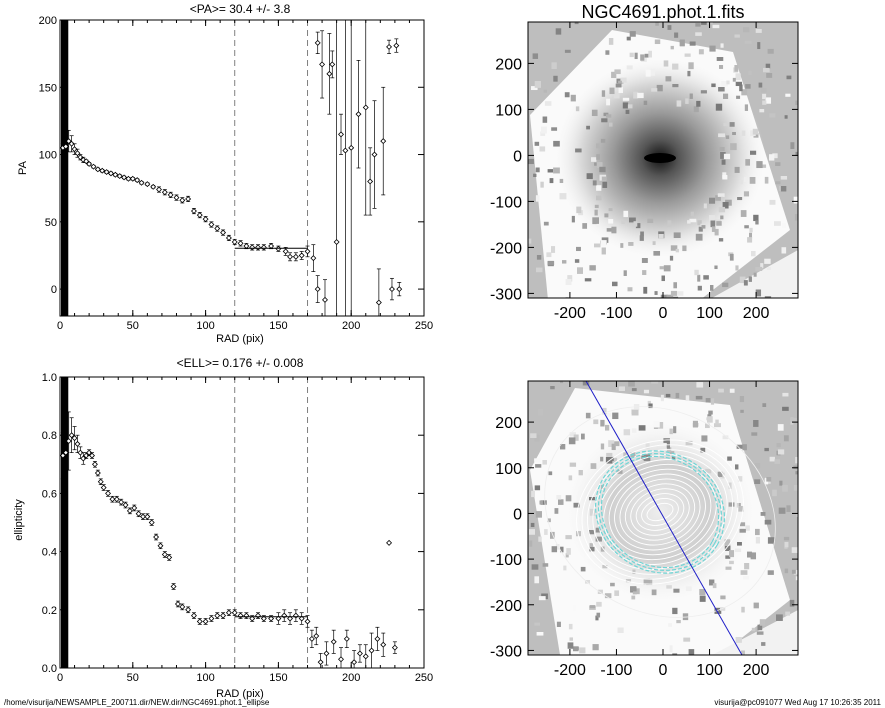  I want to click on y-tick-label: 150, so click(48, 88).